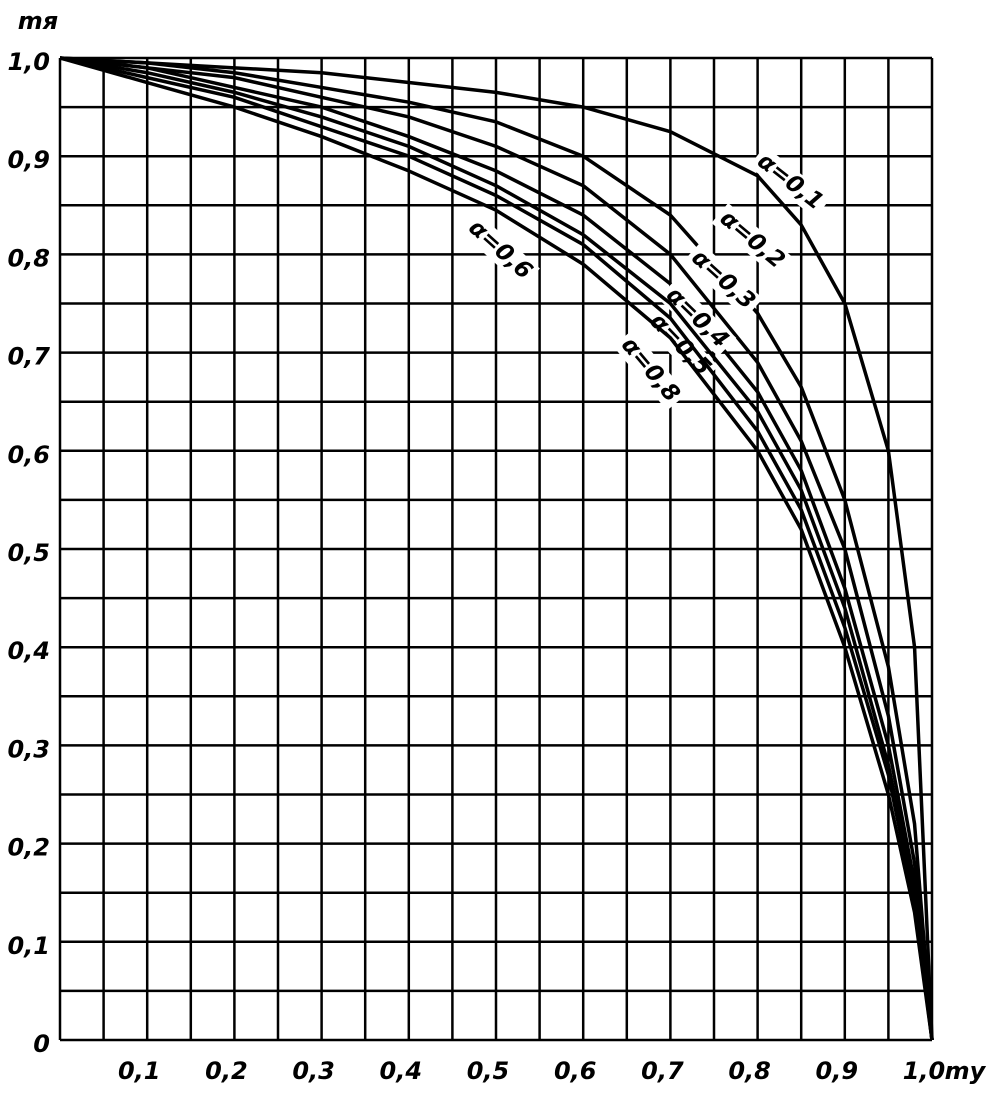 The height and width of the screenshot is (1097, 999). What do you see at coordinates (924, 1071) in the screenshot?
I see `x-tick-label: 1,0` at bounding box center [924, 1071].